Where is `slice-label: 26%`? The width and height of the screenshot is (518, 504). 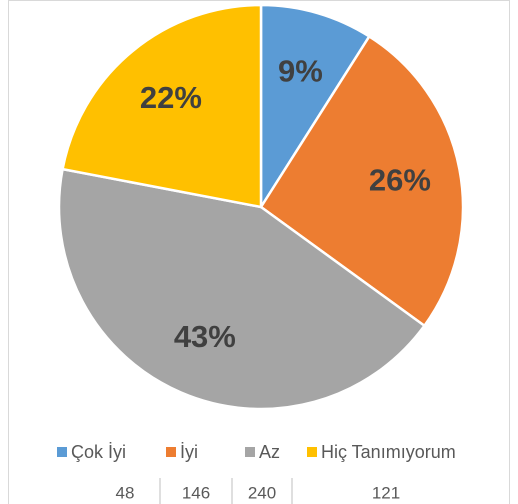 slice-label: 26% is located at coordinates (400, 180).